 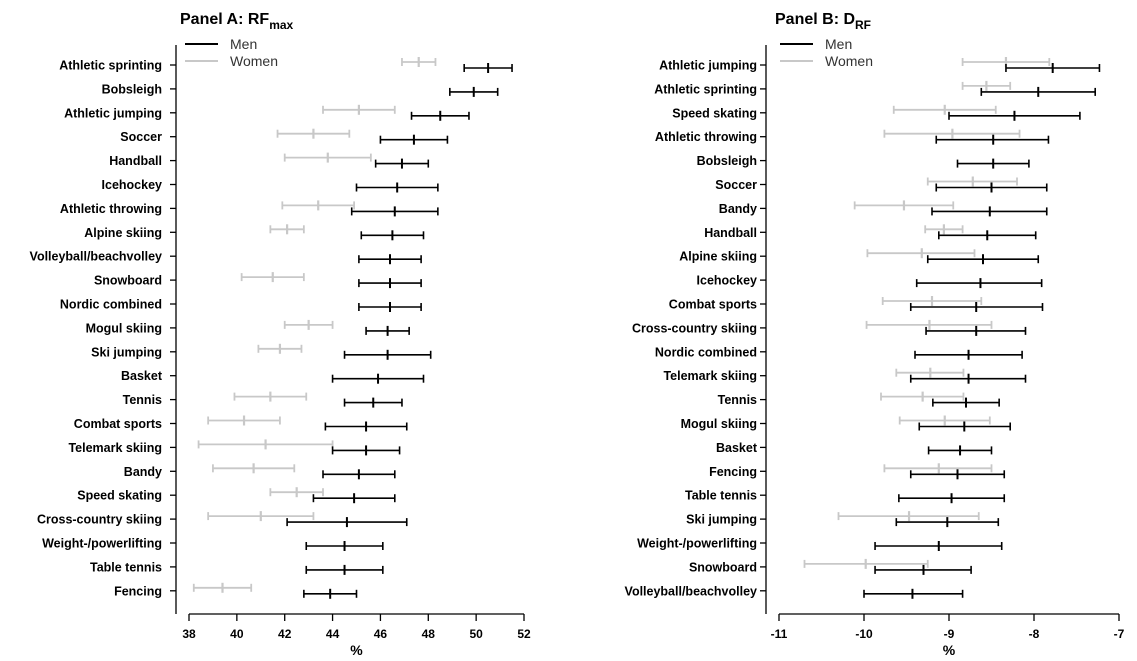 I want to click on legend-label-women: Women, so click(x=849, y=61).